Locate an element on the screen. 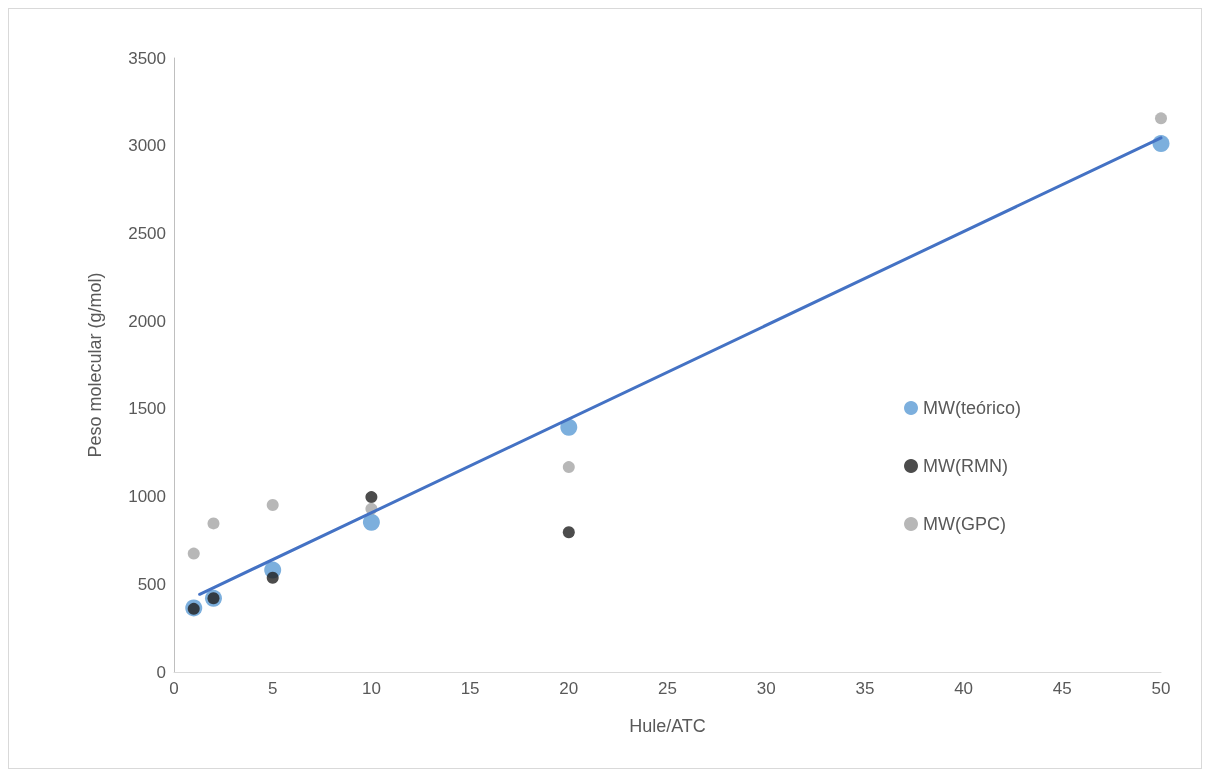  y-tick-label: 1500 is located at coordinates (147, 409).